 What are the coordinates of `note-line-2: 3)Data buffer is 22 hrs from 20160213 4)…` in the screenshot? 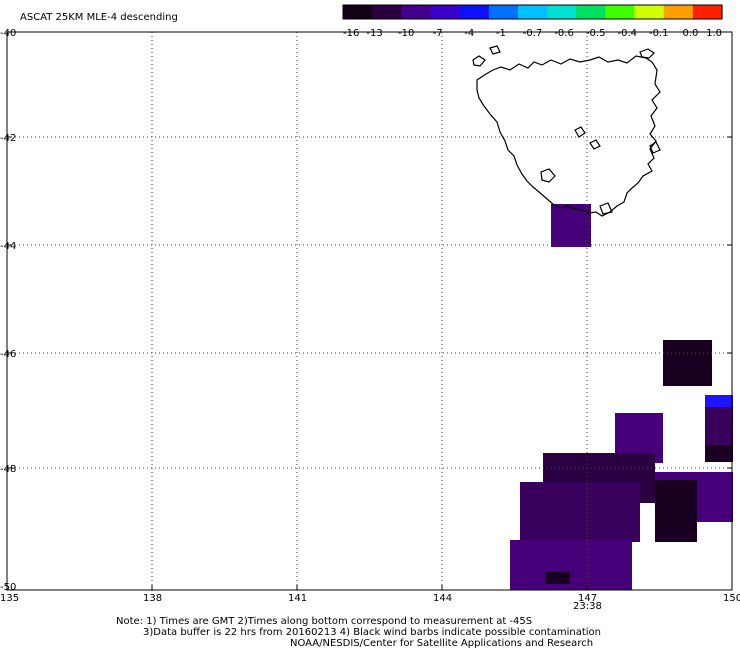 It's located at (372, 632).